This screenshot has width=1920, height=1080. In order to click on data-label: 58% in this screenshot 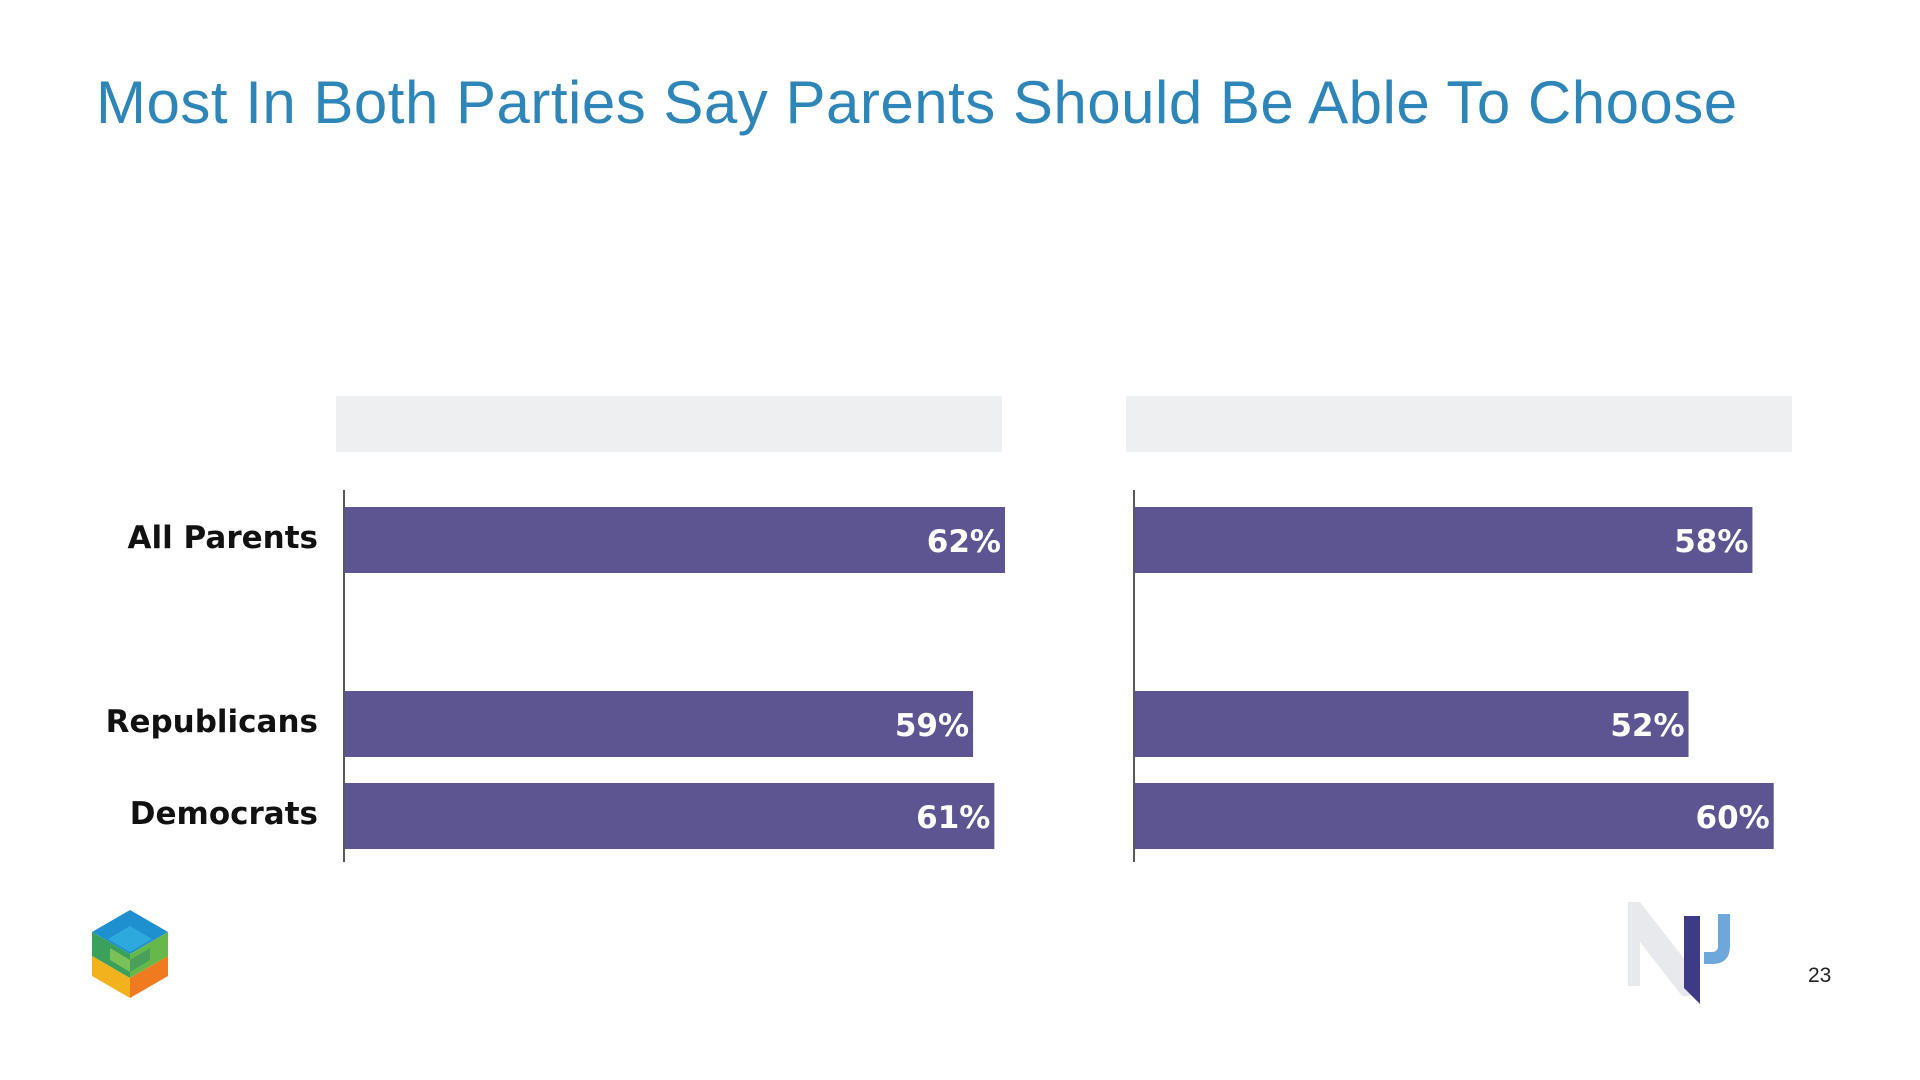, I will do `click(1711, 542)`.